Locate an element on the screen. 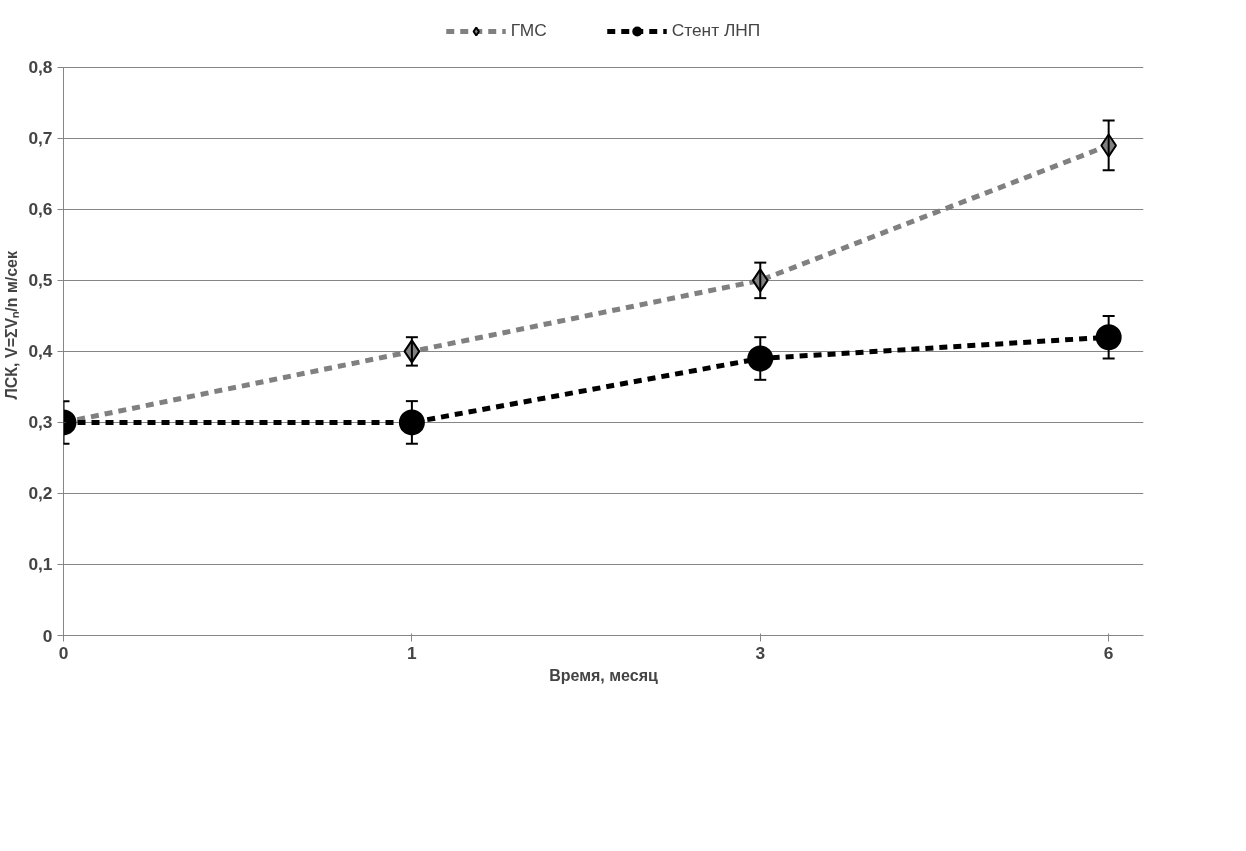 The image size is (1246, 851). x-tick-label: 6 is located at coordinates (1108, 652).